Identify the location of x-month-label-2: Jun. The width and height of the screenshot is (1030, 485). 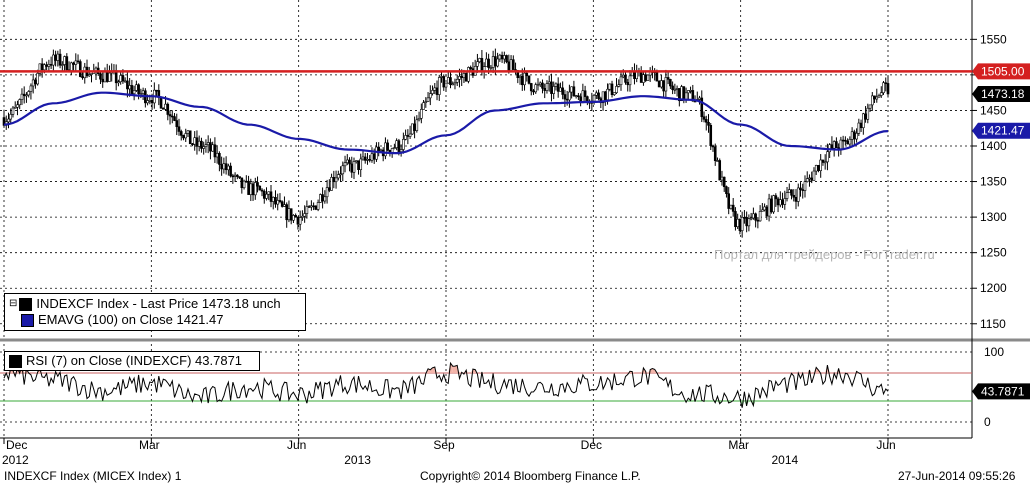
(296, 445).